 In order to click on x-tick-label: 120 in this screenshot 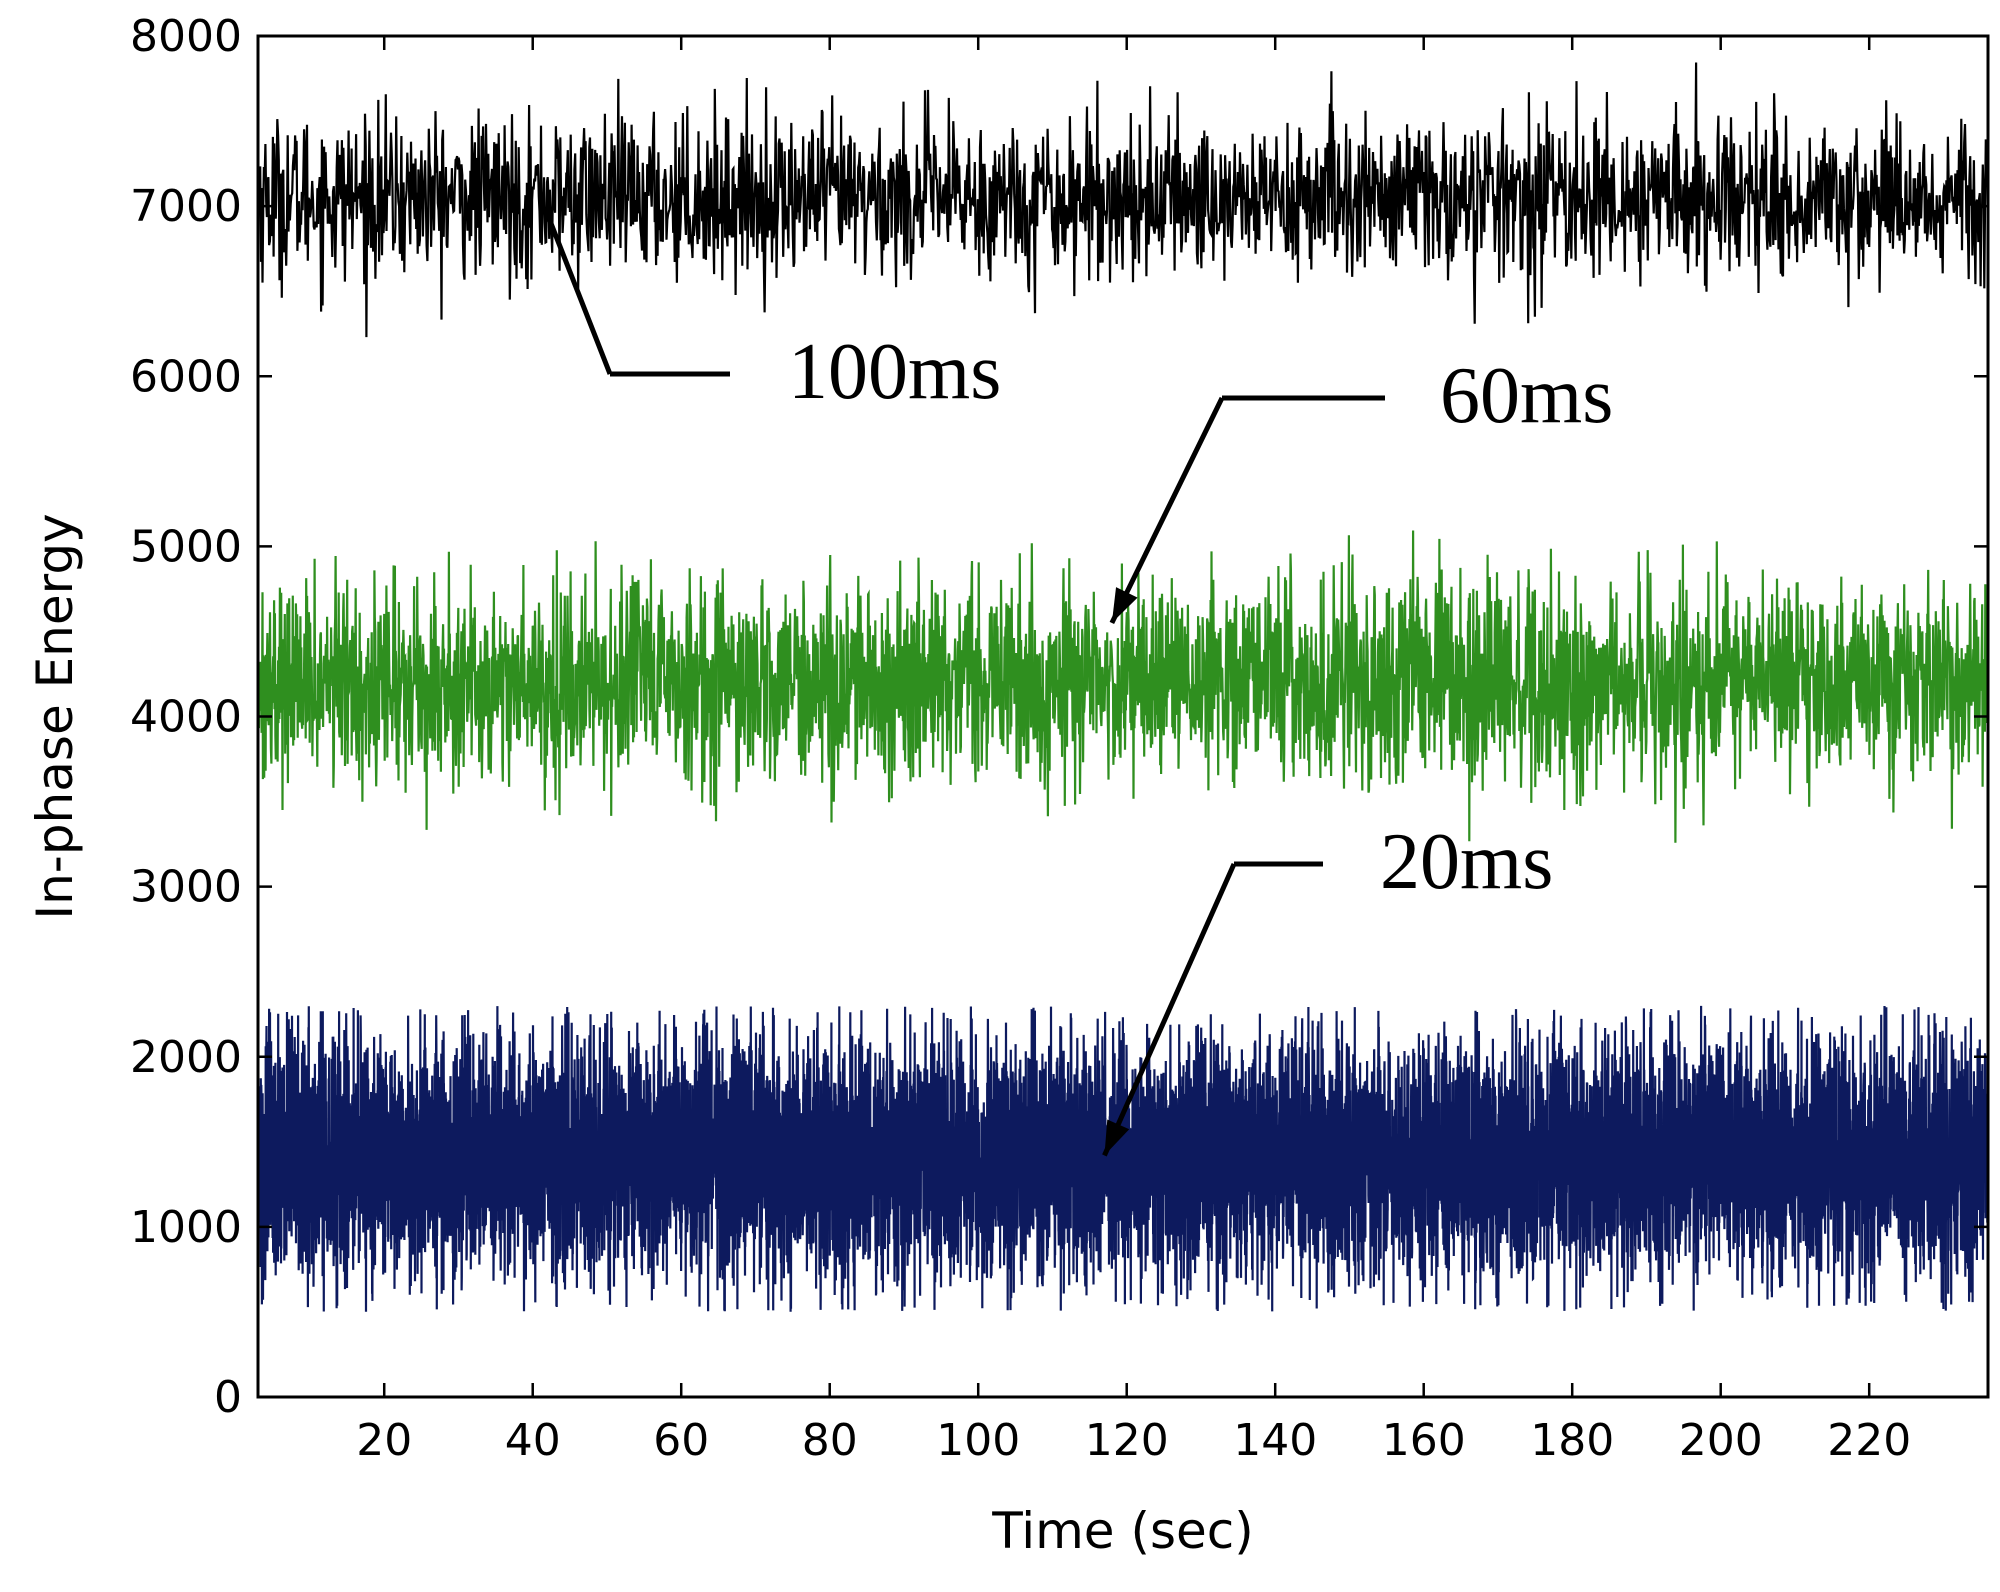, I will do `click(1127, 1440)`.